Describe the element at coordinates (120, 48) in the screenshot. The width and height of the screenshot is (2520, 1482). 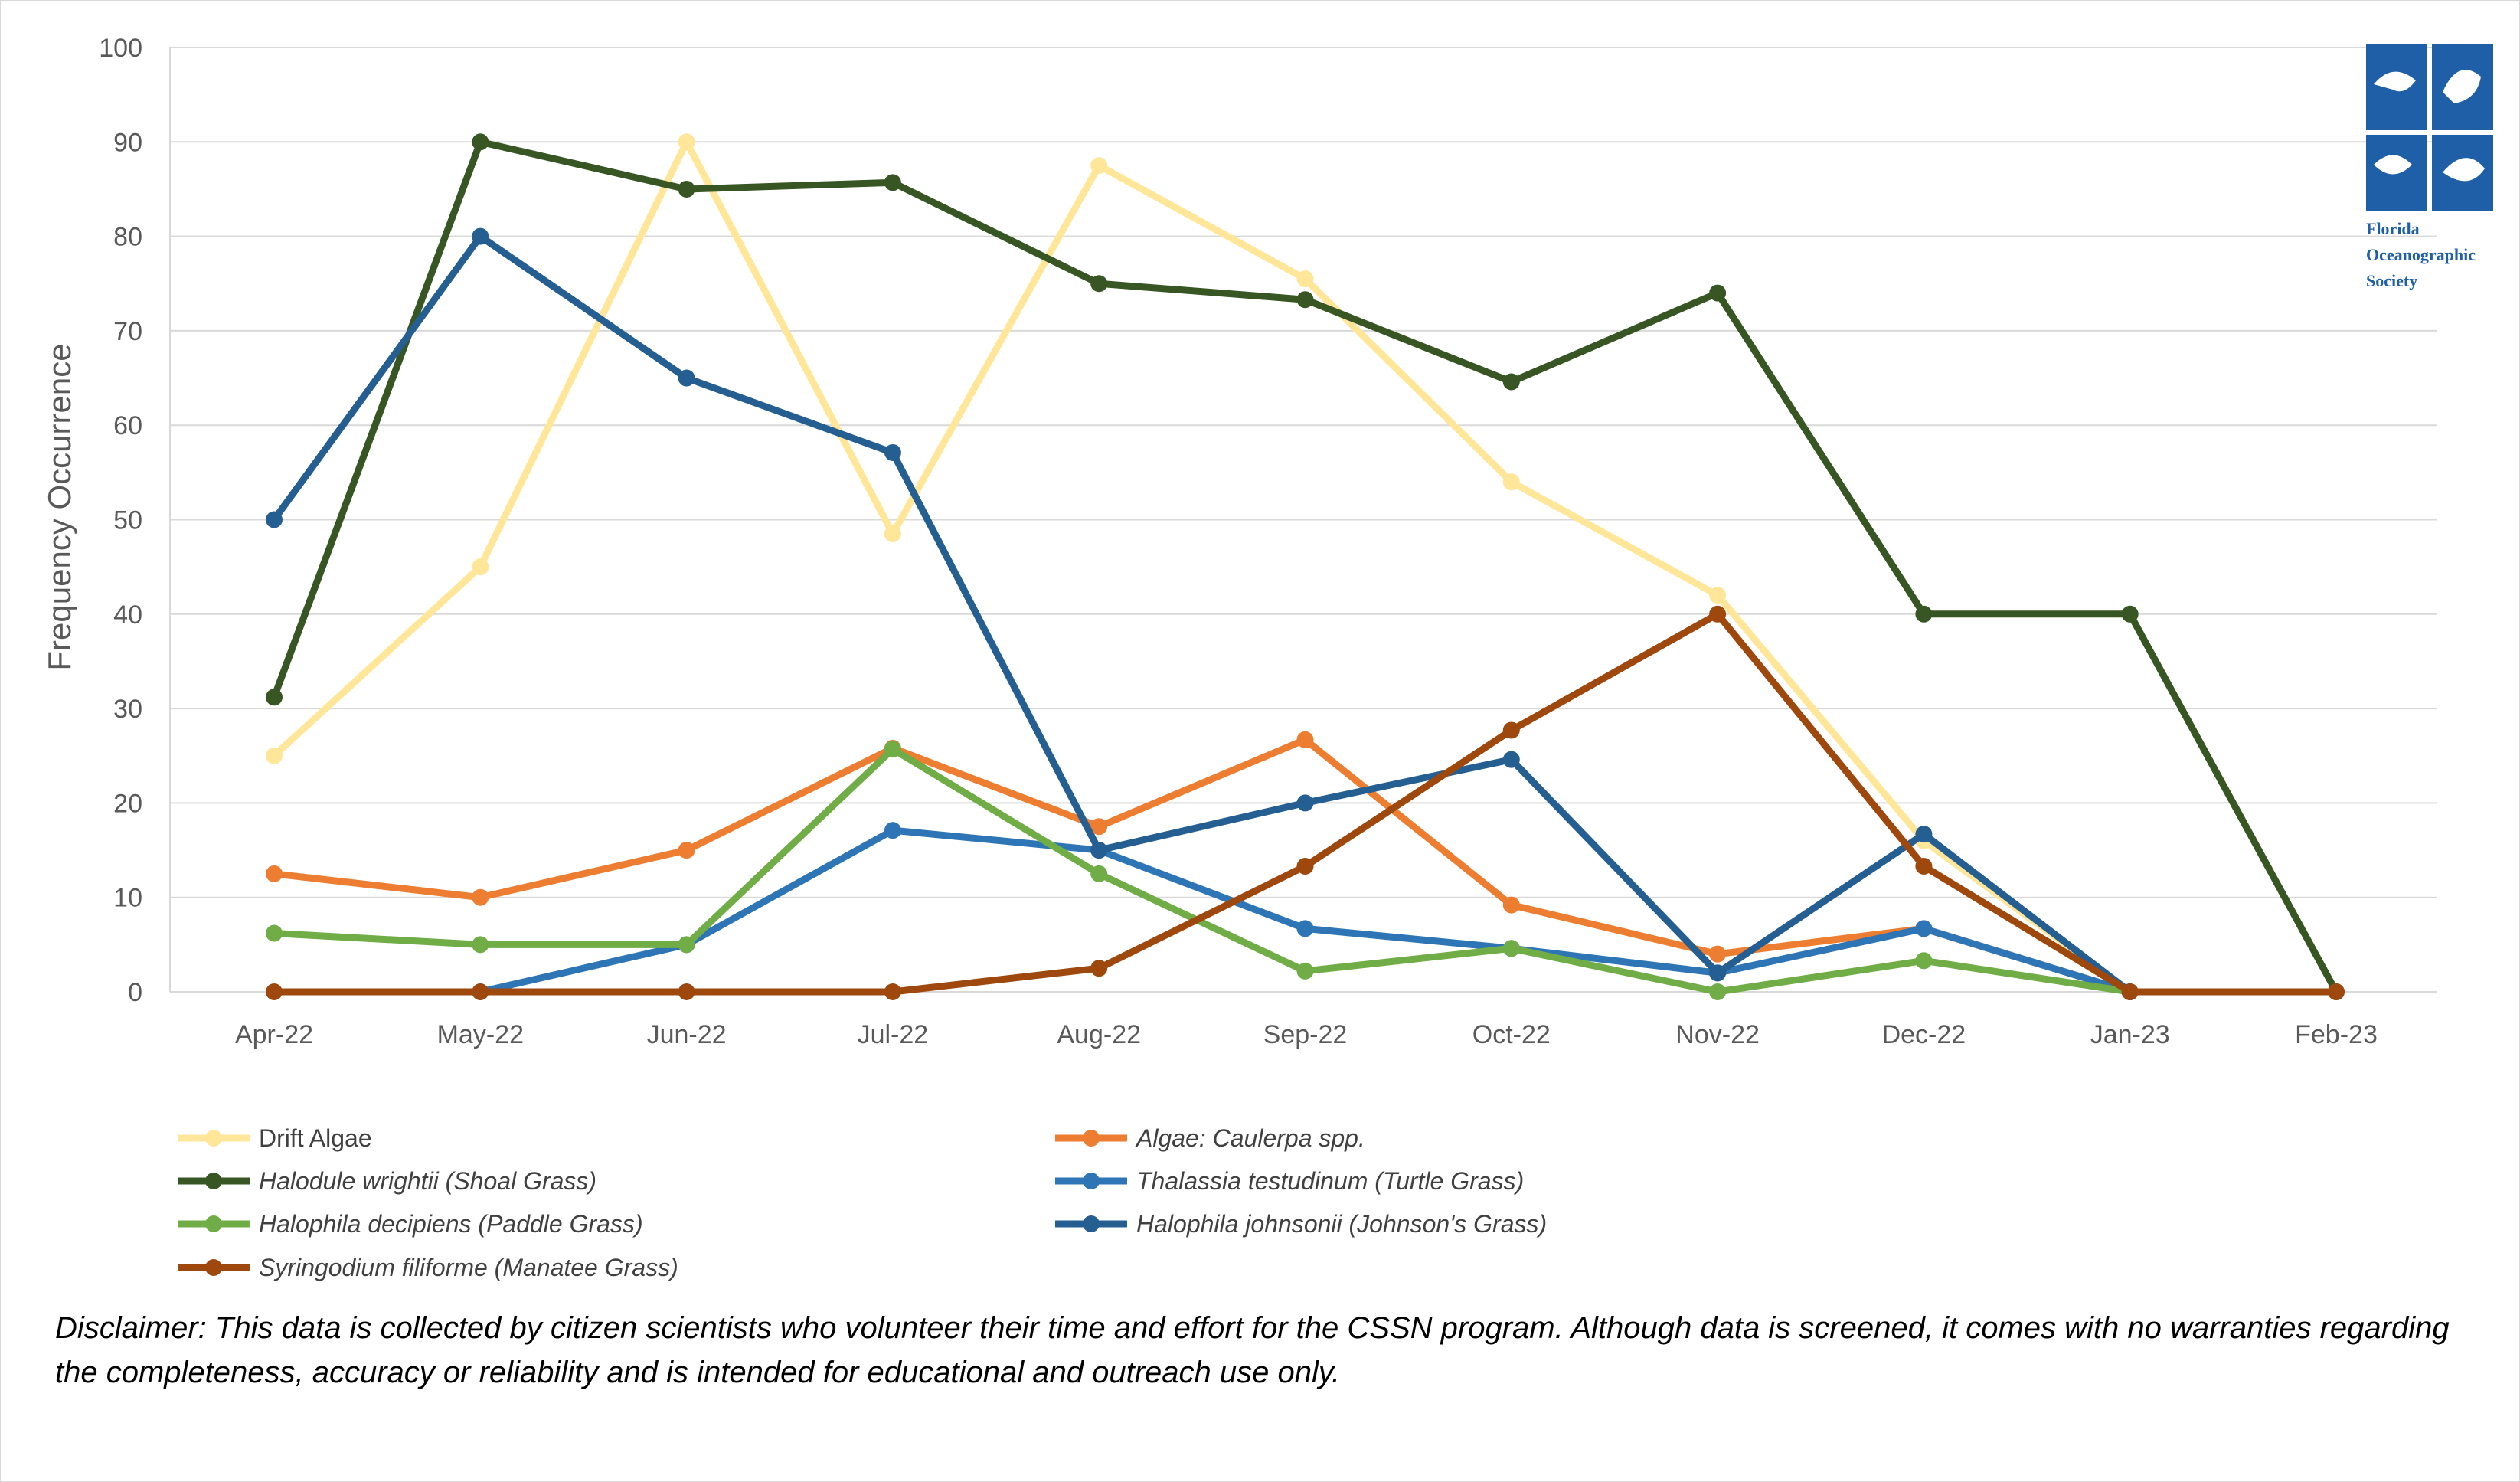
I see `y-tick-label: 100` at that location.